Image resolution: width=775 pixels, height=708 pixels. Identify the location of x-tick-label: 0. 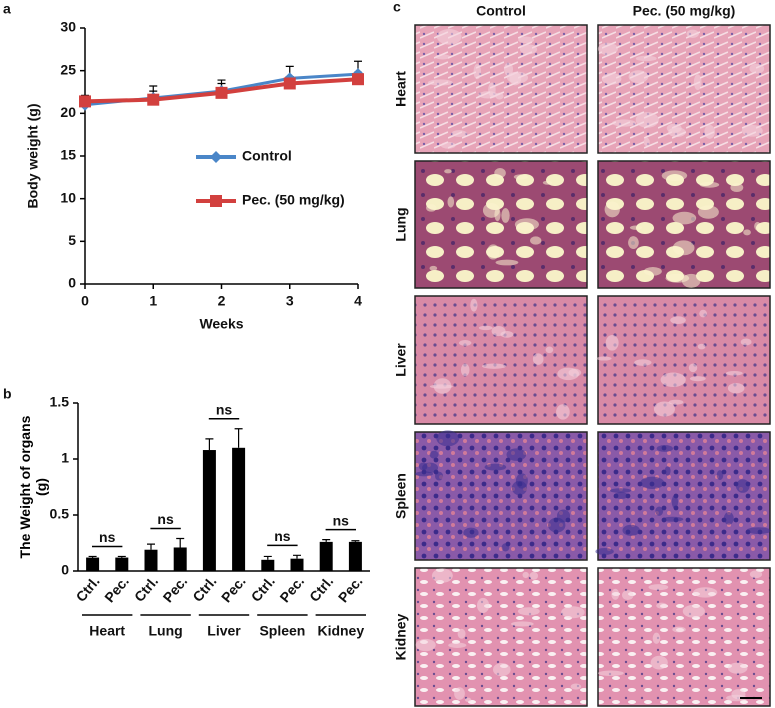
(85, 301).